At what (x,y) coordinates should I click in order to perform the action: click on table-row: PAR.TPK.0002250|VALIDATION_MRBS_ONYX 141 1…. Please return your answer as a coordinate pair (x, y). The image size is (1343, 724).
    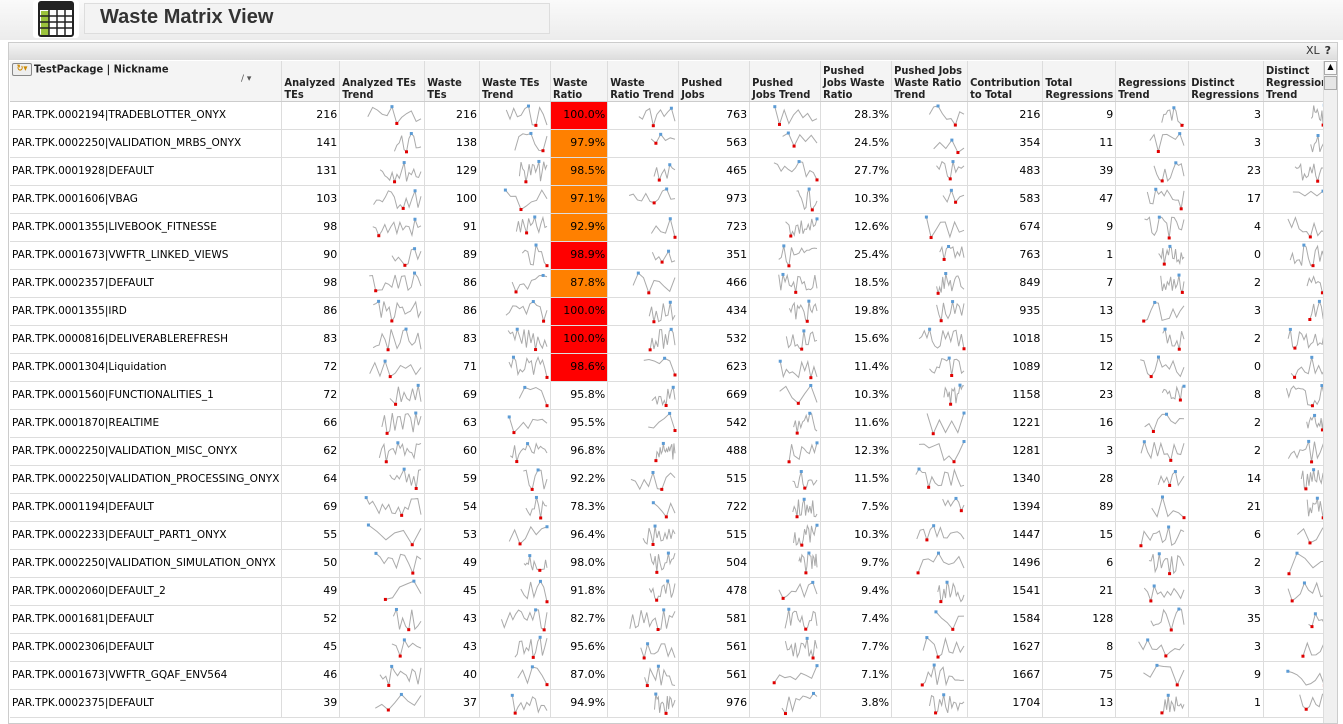
    Looking at the image, I should click on (673, 143).